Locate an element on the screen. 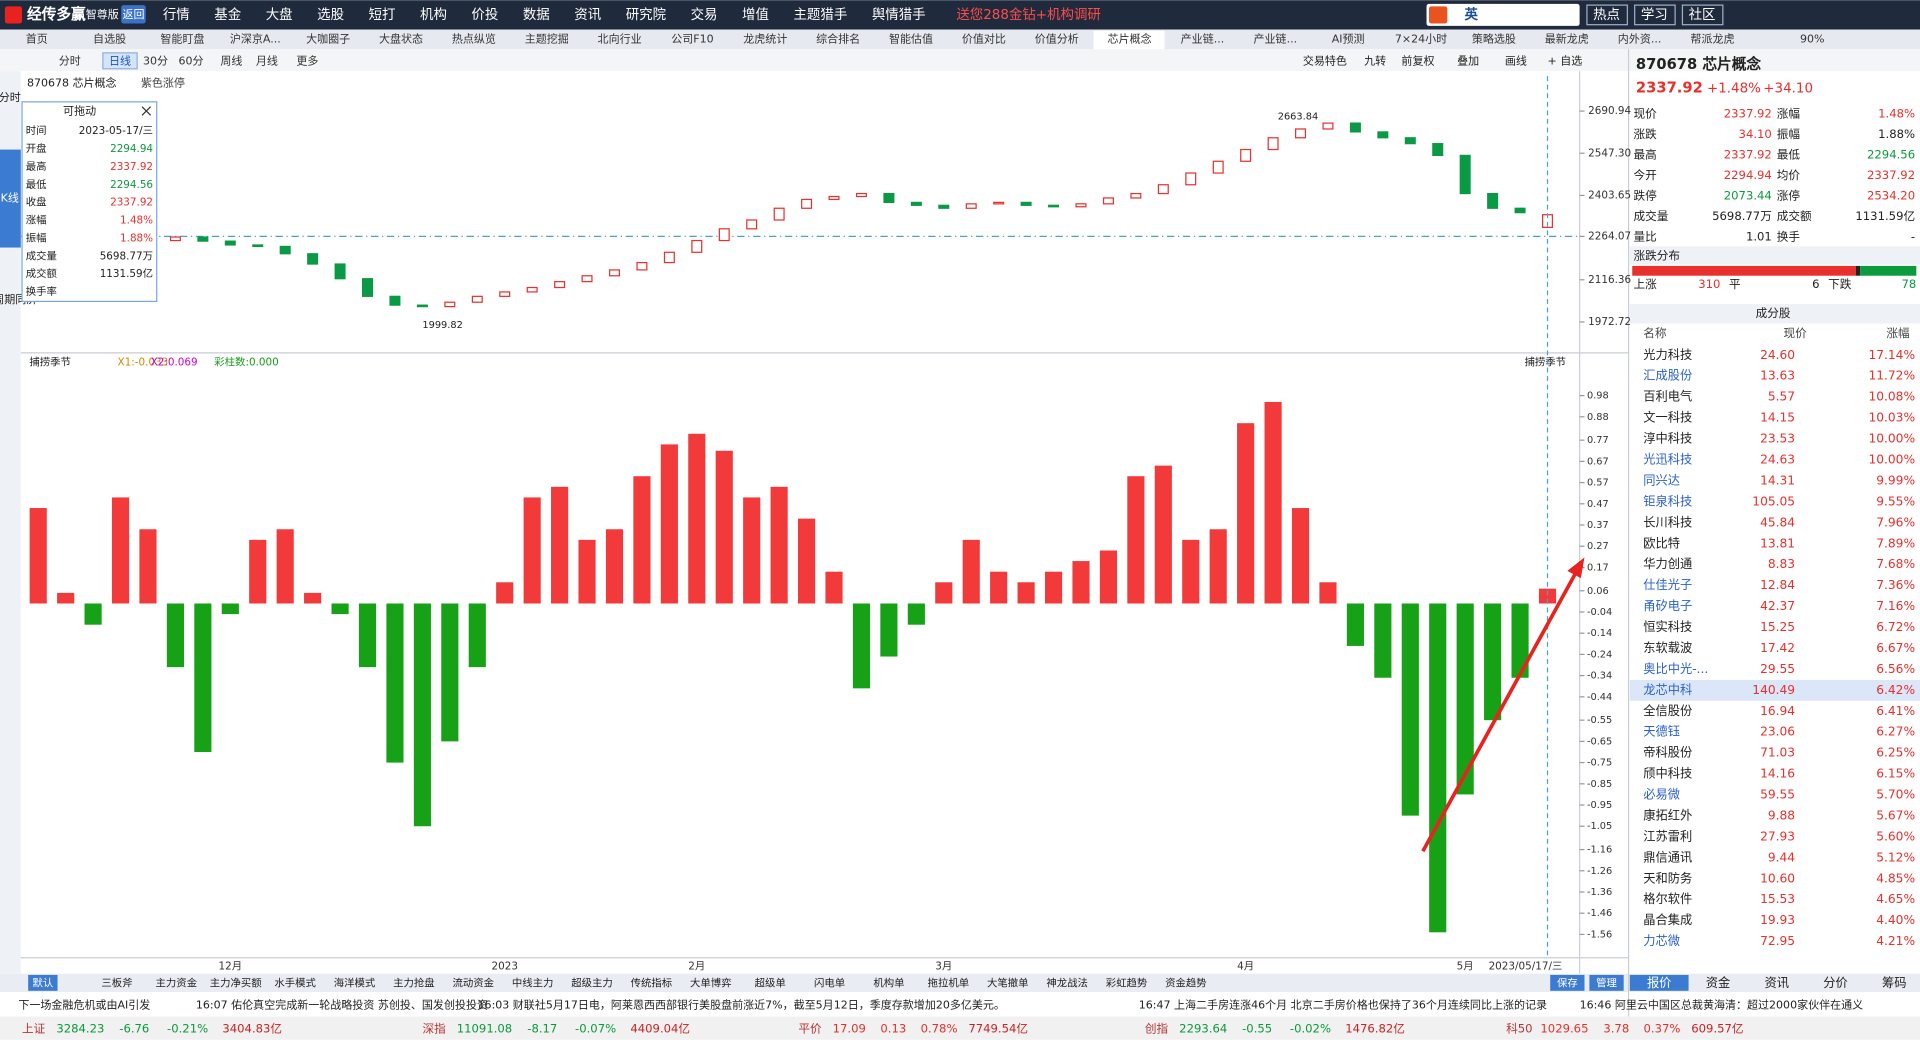 The height and width of the screenshot is (1040, 1920). stock-name: 文一科技 is located at coordinates (1667, 417).